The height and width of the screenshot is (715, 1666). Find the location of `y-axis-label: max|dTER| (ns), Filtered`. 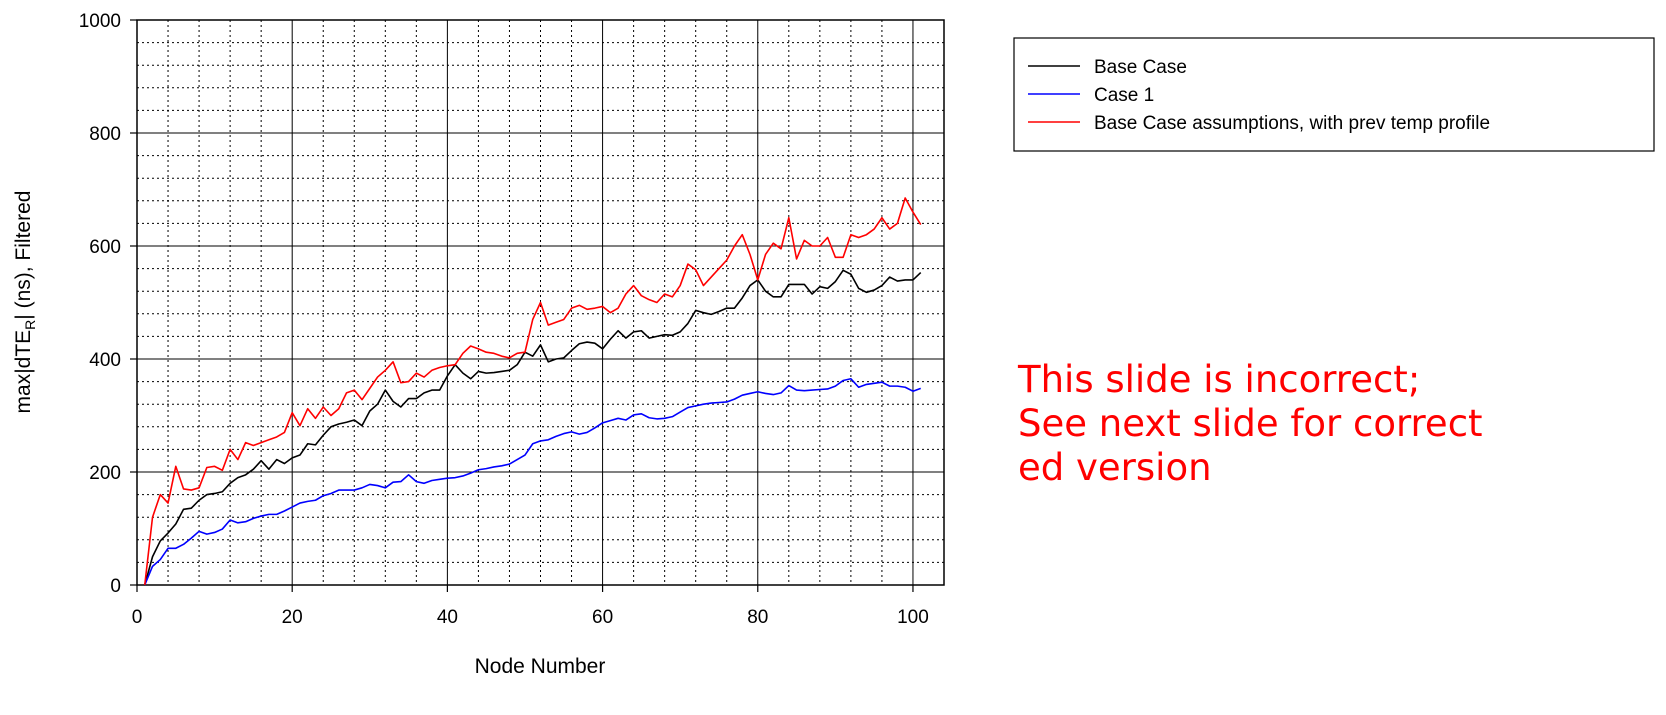

y-axis-label: max|dTER| (ns), Filtered is located at coordinates (25, 302).